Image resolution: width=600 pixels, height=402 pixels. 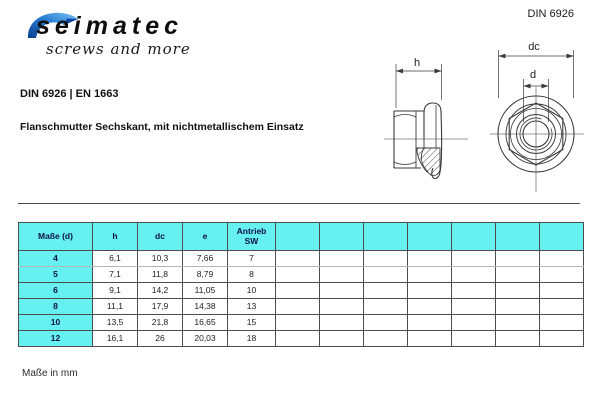 I want to click on flange-nut-technical-drawing: h dc, so click(x=484, y=116).